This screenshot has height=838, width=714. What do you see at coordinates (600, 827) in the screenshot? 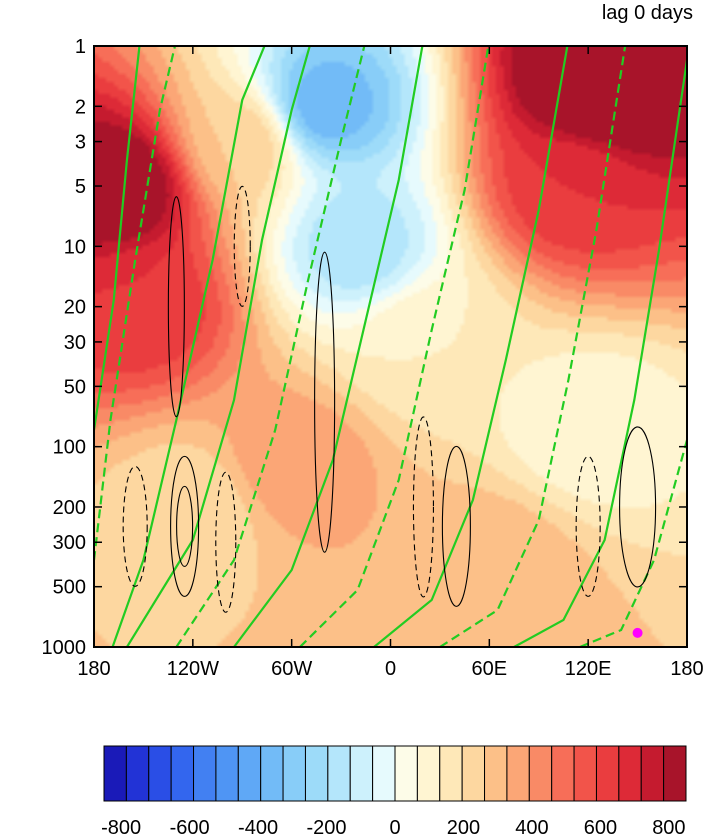
I see `colorbar-label: 600` at bounding box center [600, 827].